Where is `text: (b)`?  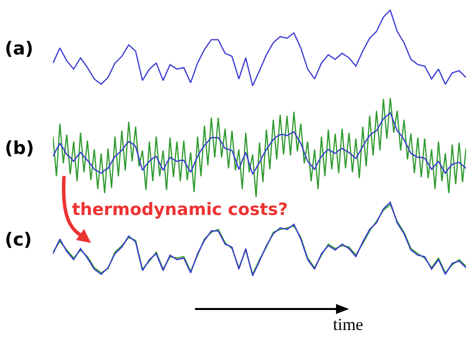 text: (b) is located at coordinates (19, 148).